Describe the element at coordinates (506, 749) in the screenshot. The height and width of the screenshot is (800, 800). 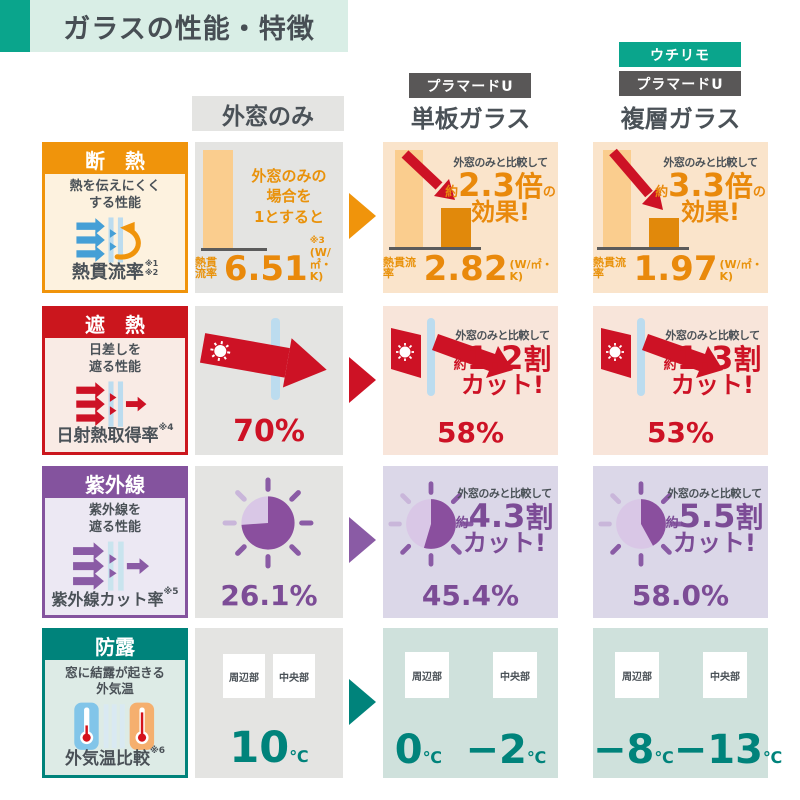
I see `condensation-single-center-value: −2℃` at that location.